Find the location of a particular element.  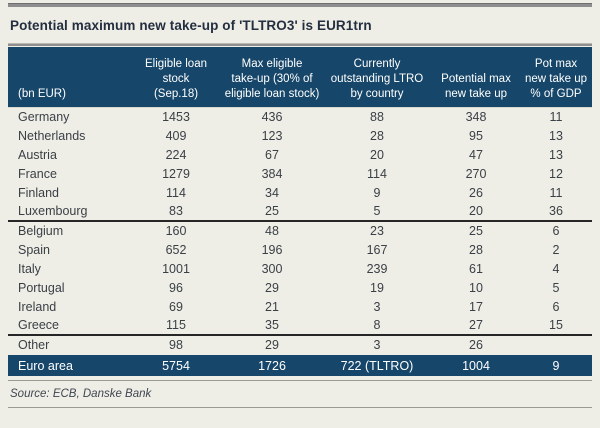

value-cell: 12 is located at coordinates (556, 173).